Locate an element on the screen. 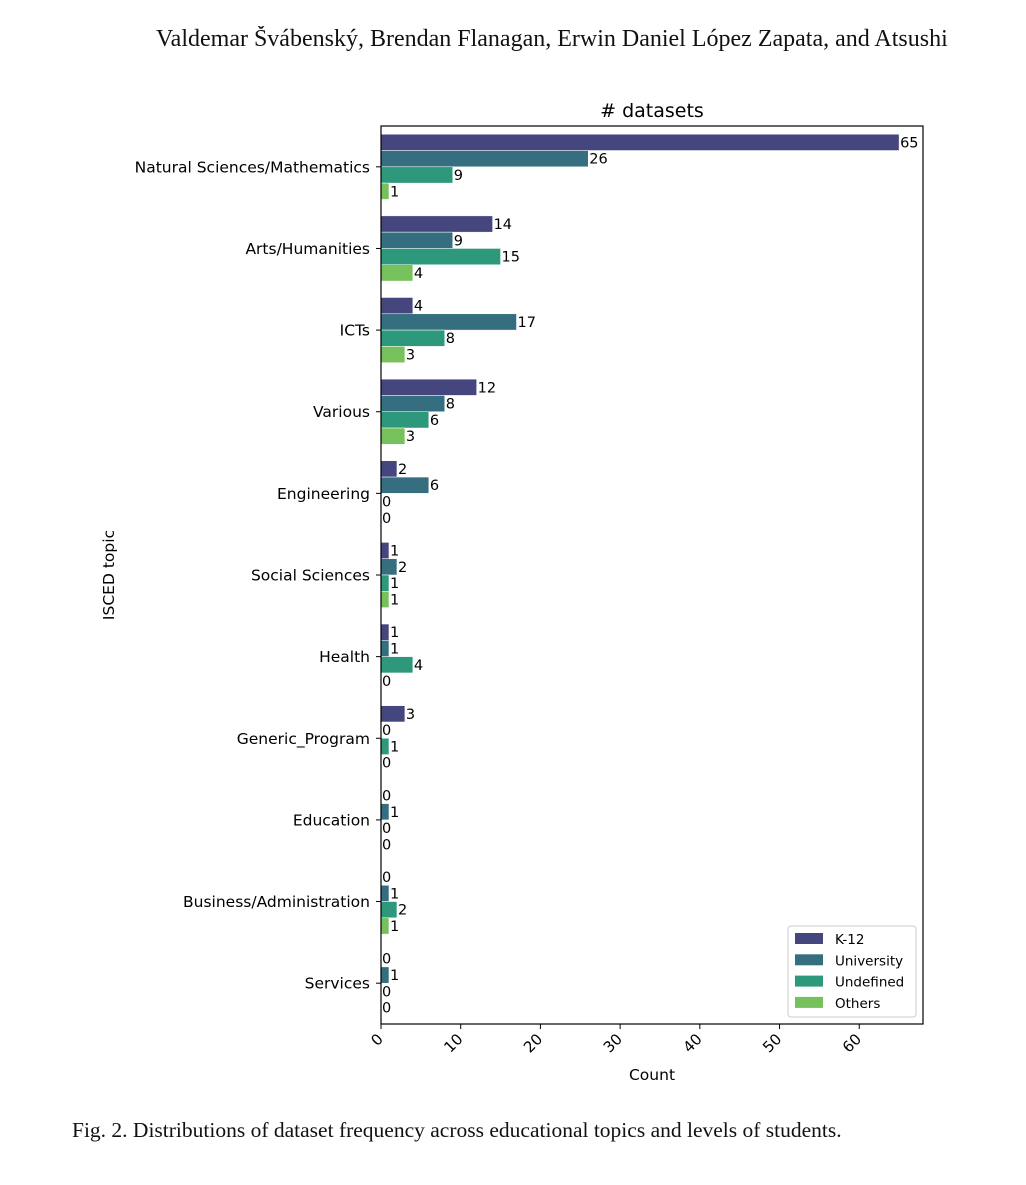  y-axis-label: ISCED topic is located at coordinates (109, 575).